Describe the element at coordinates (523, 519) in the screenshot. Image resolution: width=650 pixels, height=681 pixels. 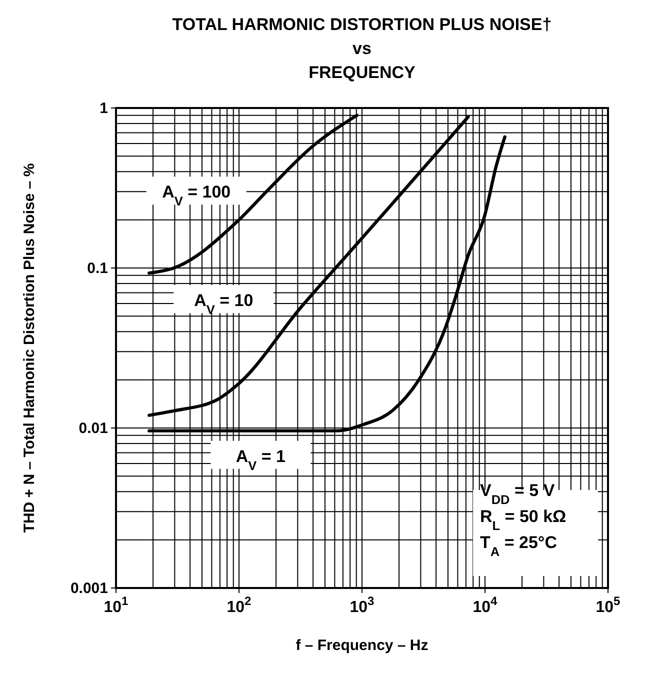
I see `annotation: R$_{L}$ = 50 kΩ` at that location.